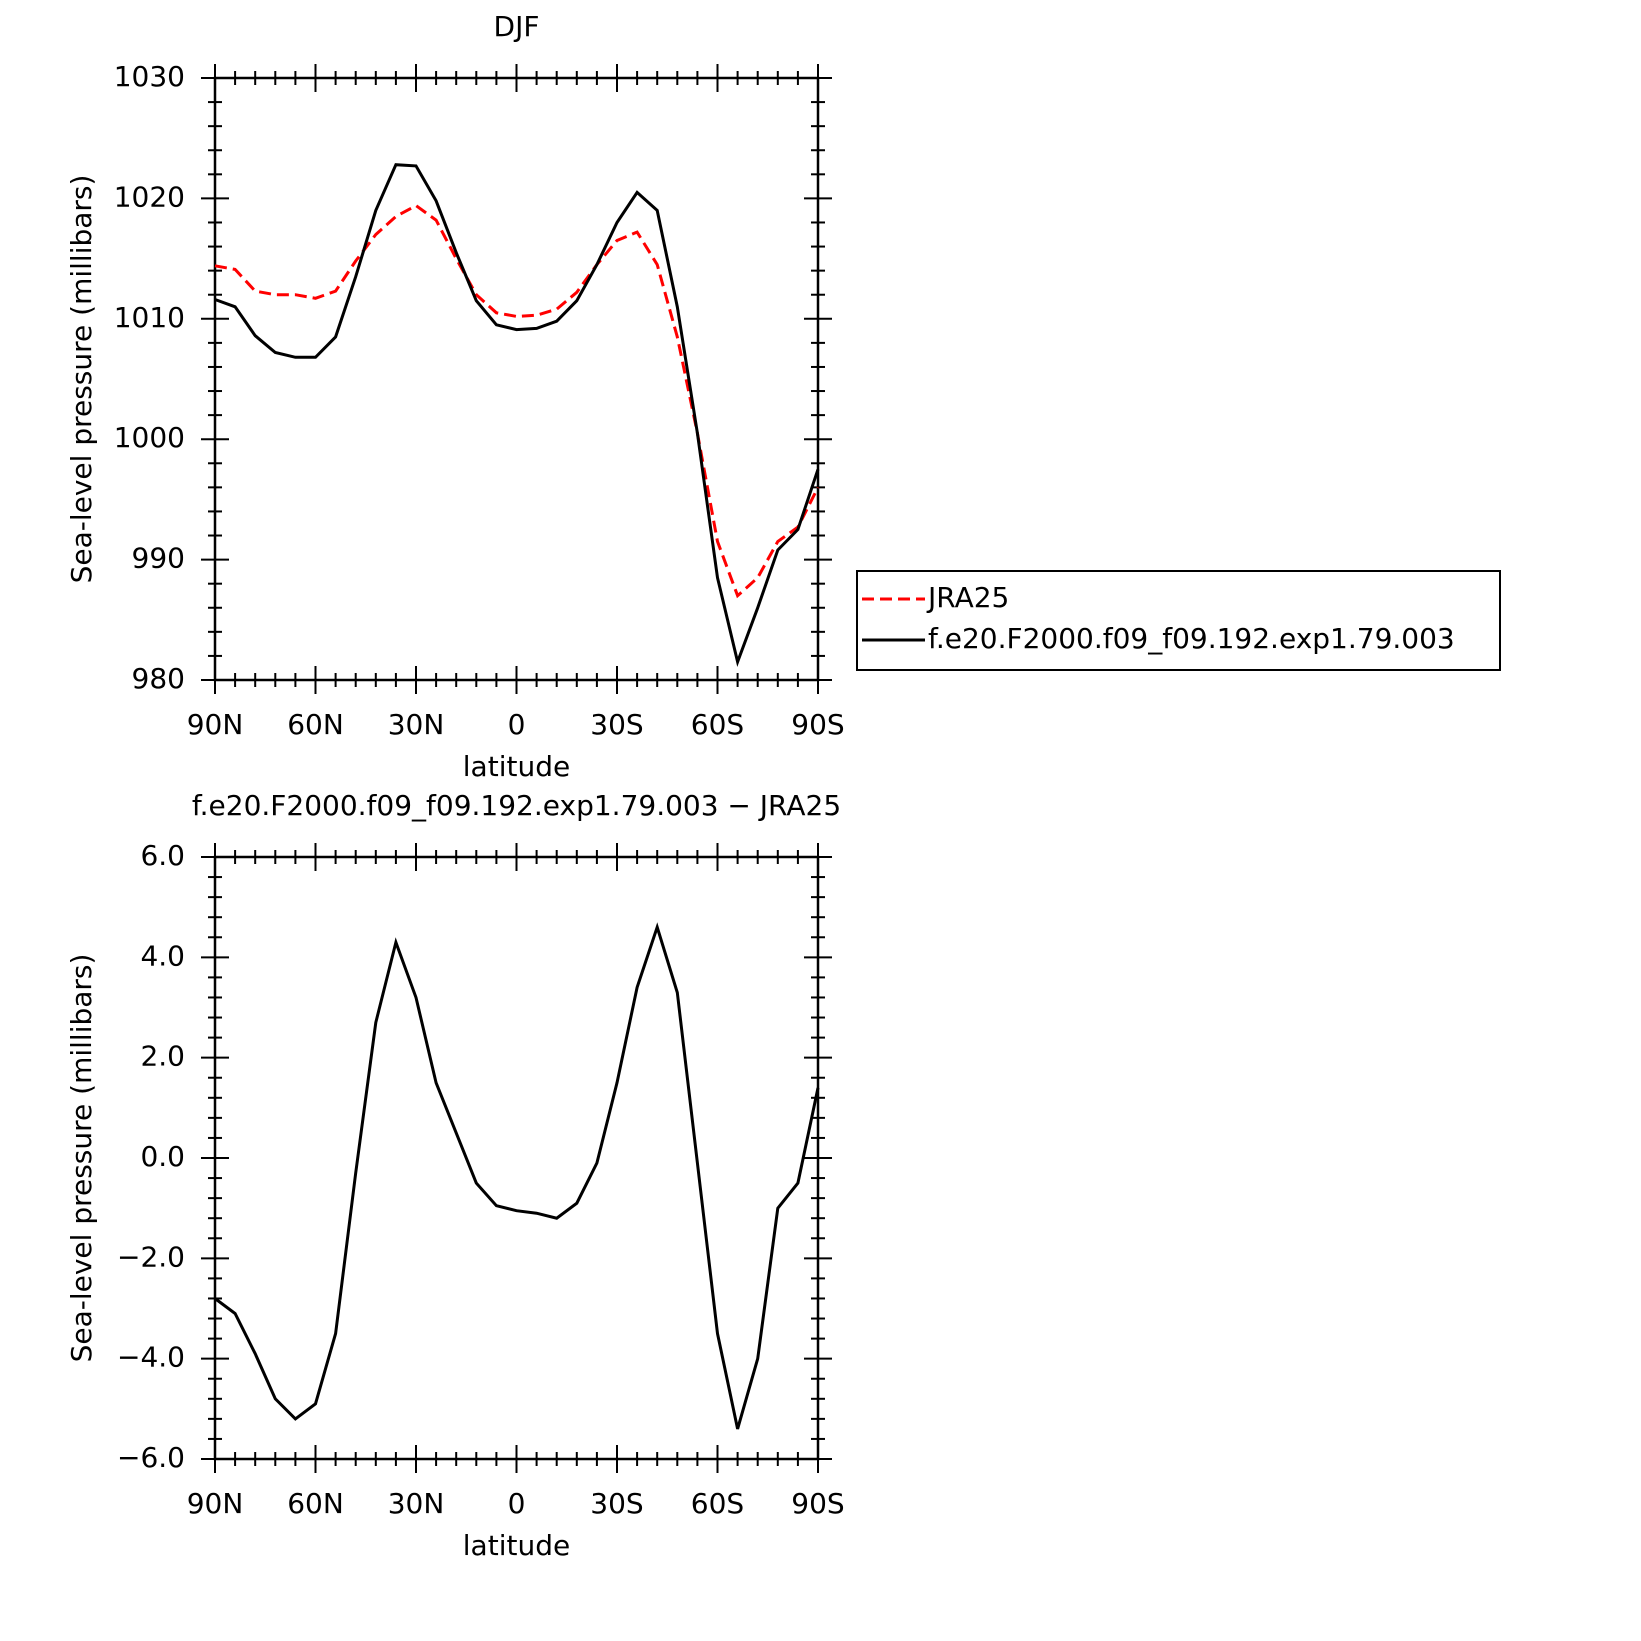  What do you see at coordinates (158, 558) in the screenshot?
I see `y-tick-label: 990` at bounding box center [158, 558].